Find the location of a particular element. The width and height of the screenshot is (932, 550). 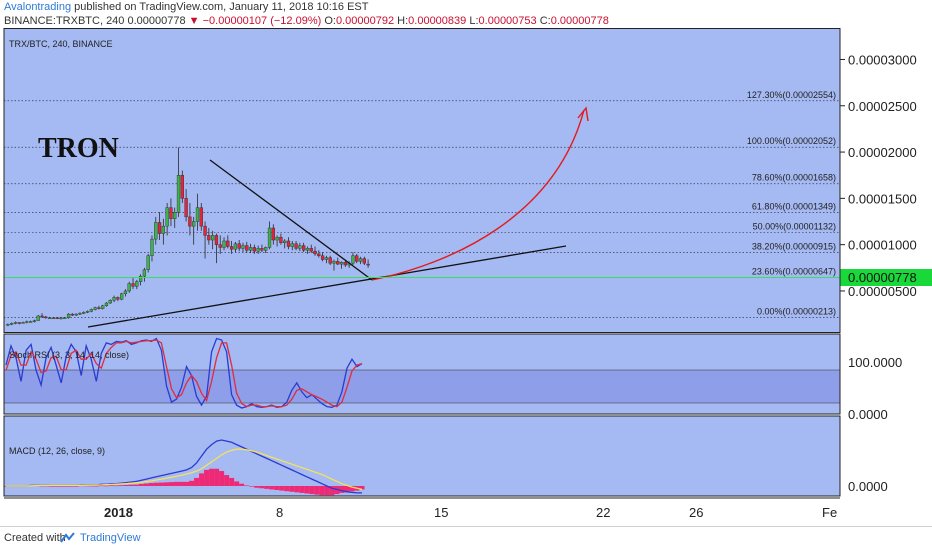

stoch-tick-0: 0.0000 is located at coordinates (868, 414).